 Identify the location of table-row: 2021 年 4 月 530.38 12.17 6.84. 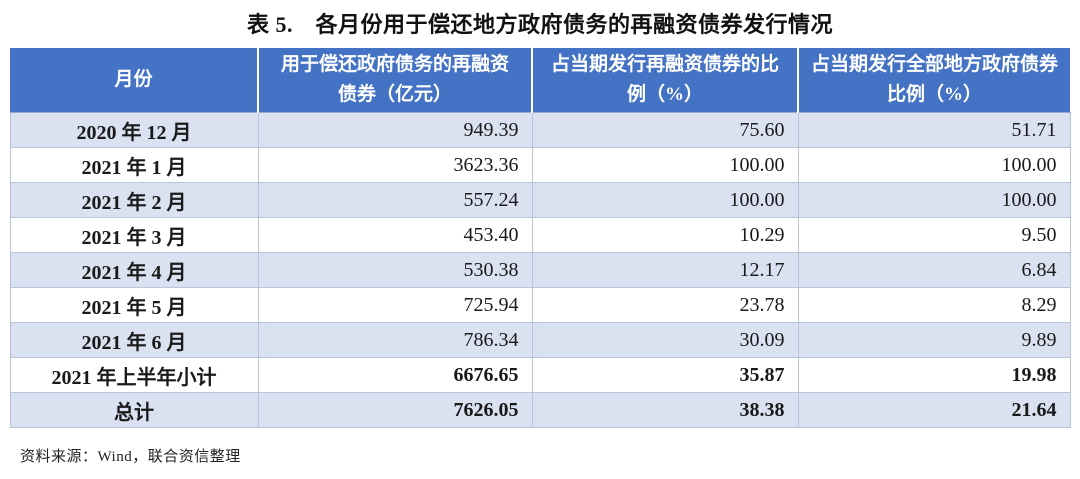
(540, 270).